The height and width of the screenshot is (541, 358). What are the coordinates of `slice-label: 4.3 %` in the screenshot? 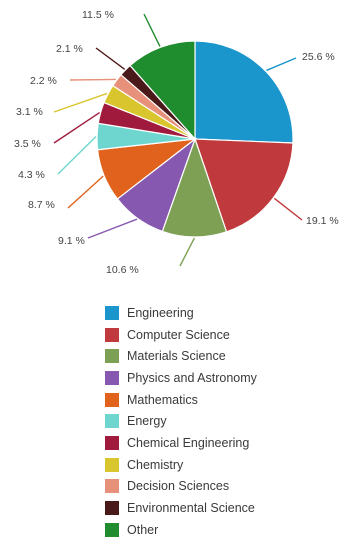 It's located at (31, 175).